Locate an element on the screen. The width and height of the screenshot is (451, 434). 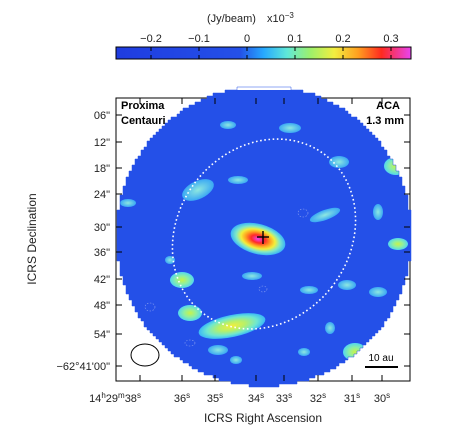
colorbar-tick-label: 0.3 is located at coordinates (390, 39).